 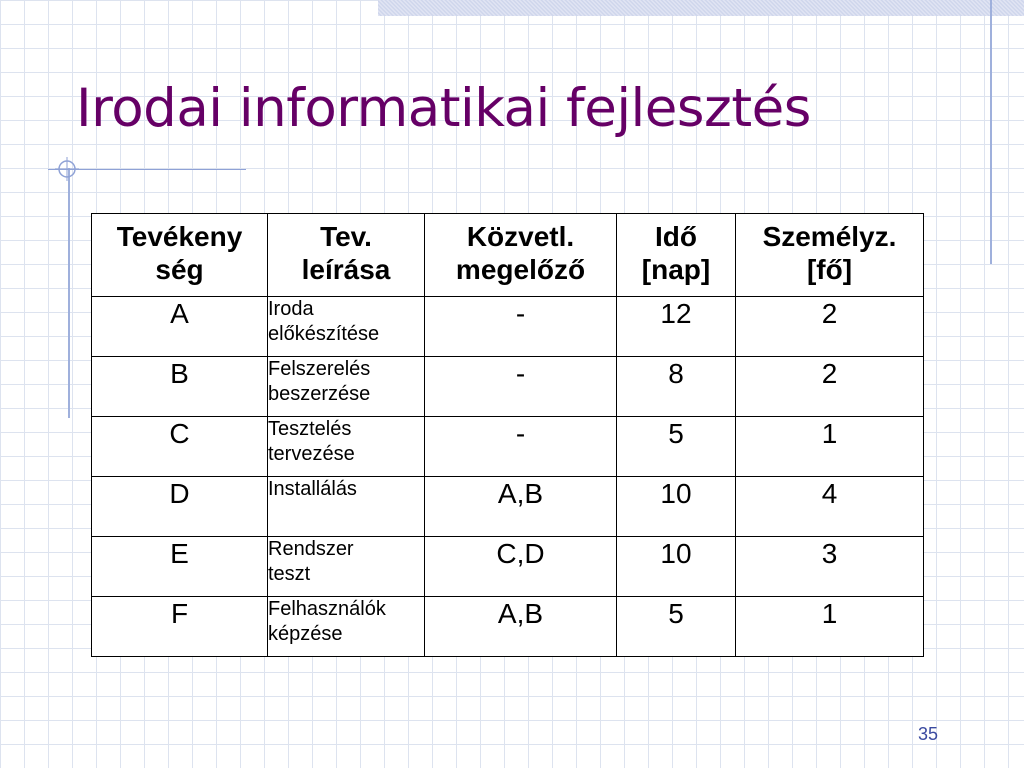 What do you see at coordinates (179, 326) in the screenshot?
I see `cell-activity-id: A` at bounding box center [179, 326].